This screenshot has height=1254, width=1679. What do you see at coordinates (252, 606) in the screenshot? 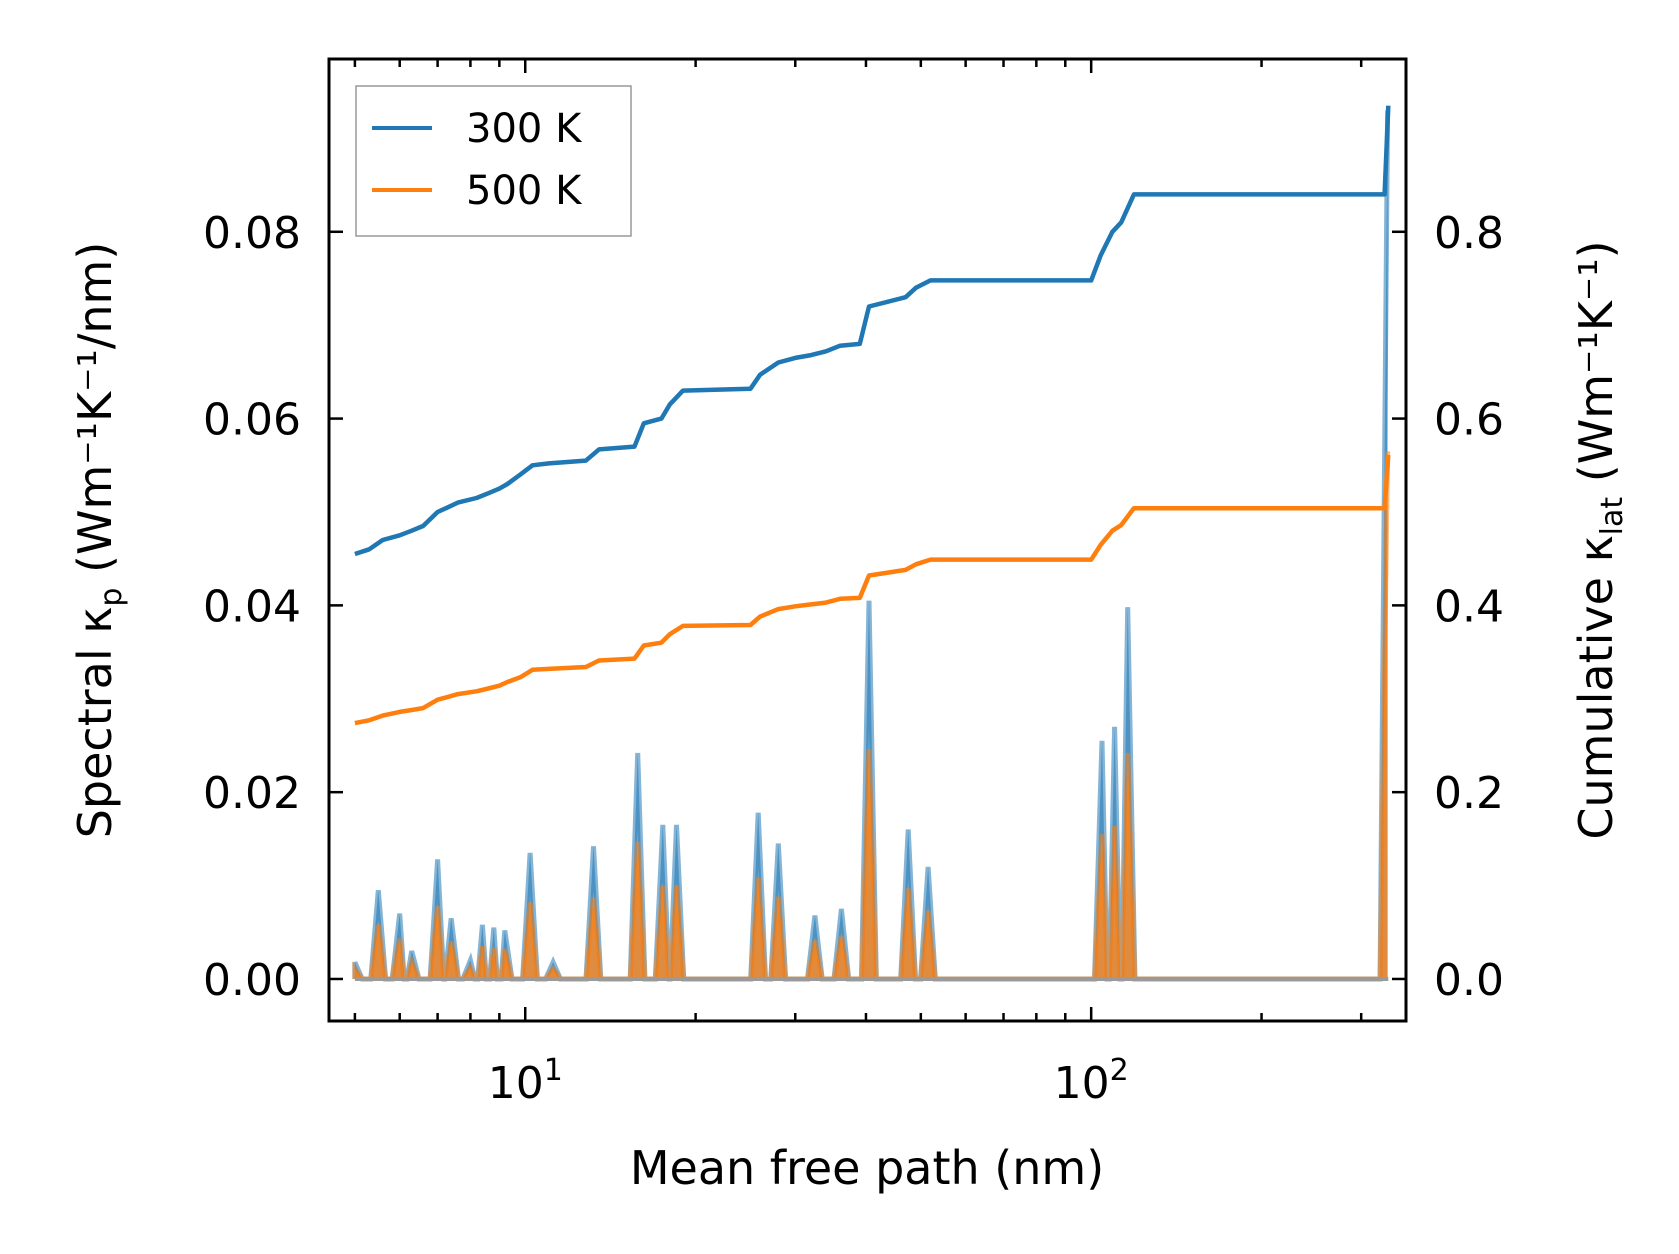
I see `left-tick-label: 0.04` at bounding box center [252, 606].